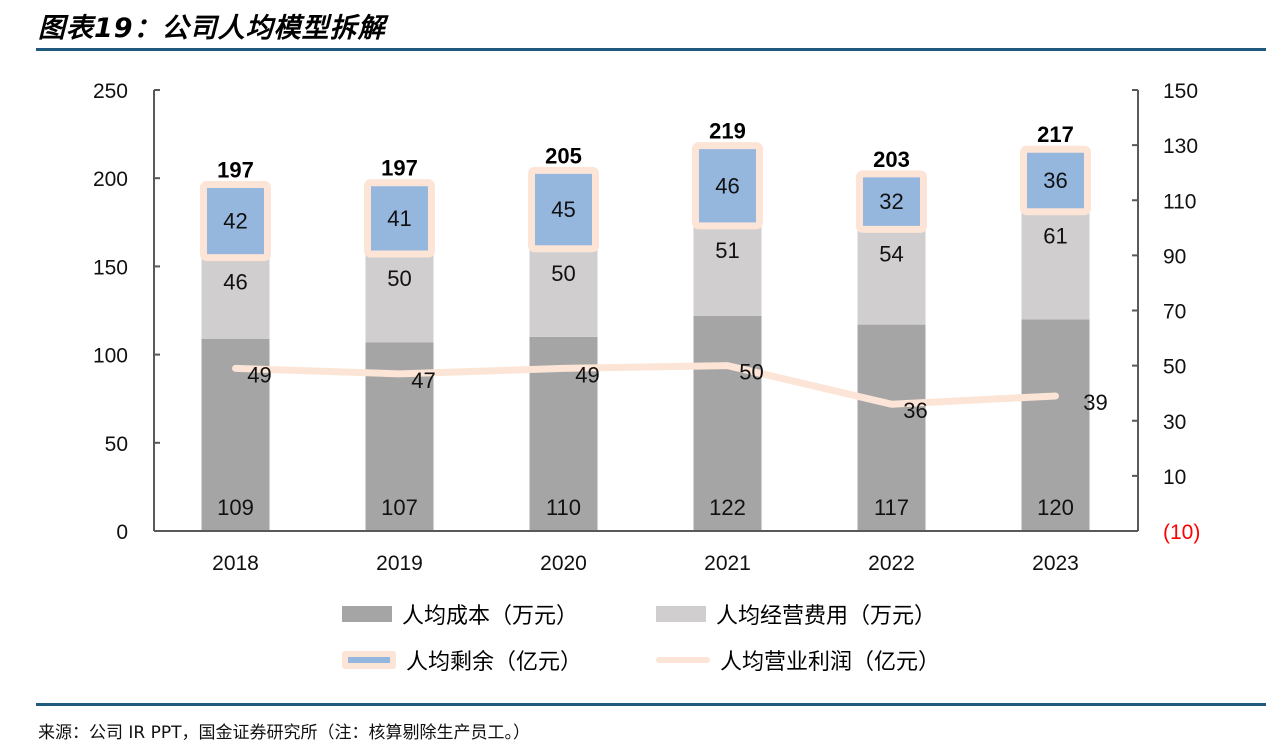 The width and height of the screenshot is (1279, 753). I want to click on label-total-2019: 197, so click(399, 168).